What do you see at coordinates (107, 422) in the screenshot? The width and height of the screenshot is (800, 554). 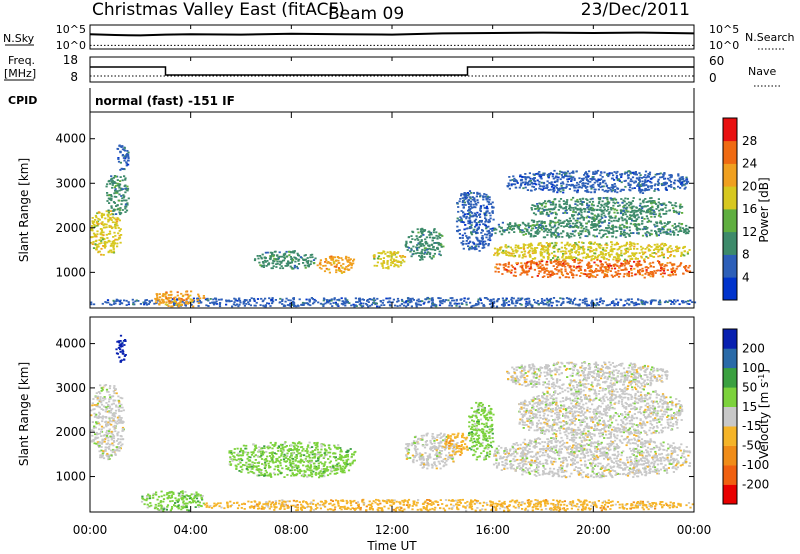 I see `heatmap-region` at bounding box center [107, 422].